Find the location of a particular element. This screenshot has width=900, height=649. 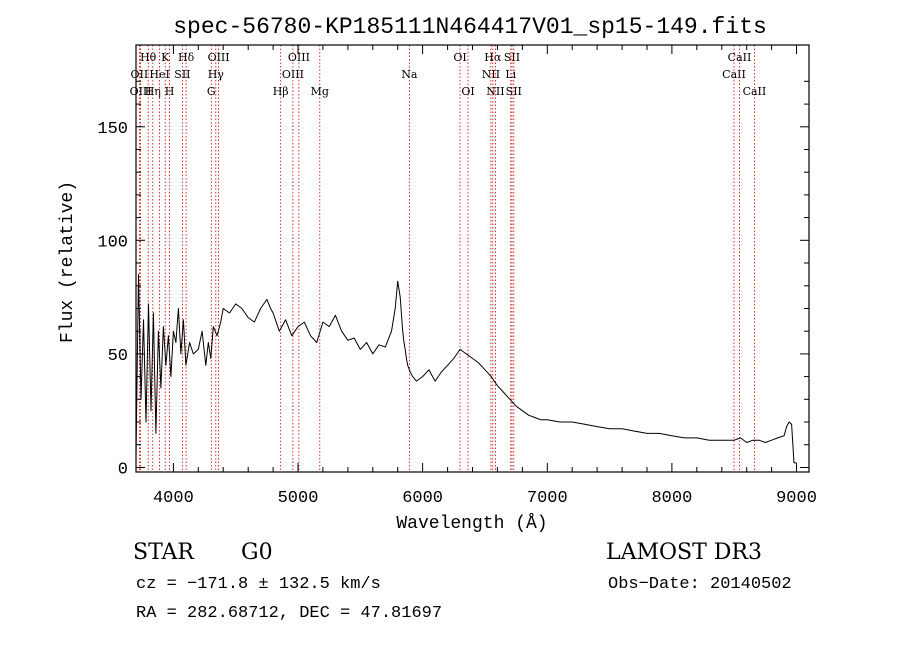

line-label-20: Hα is located at coordinates (493, 57).